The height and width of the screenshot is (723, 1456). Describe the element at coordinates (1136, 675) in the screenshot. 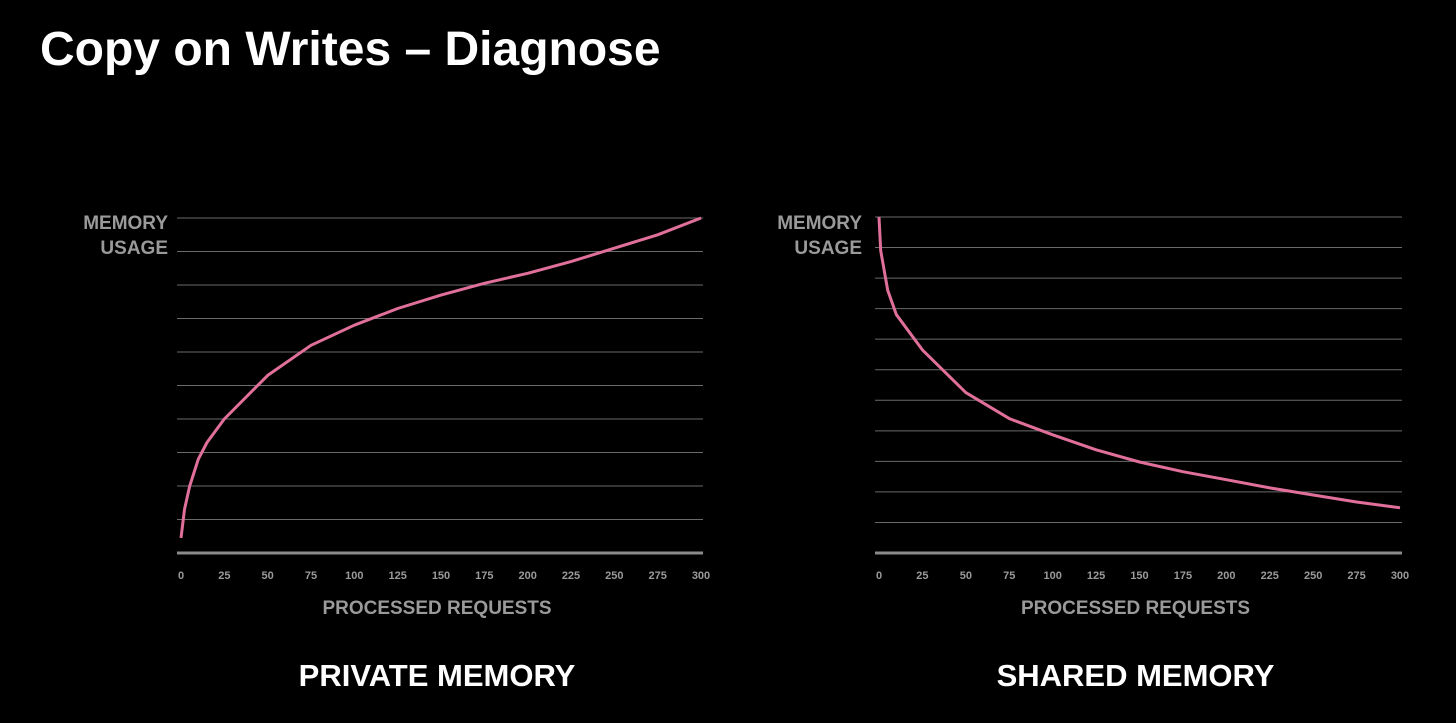

I see `chart-caption: SHARED MEMORY` at that location.